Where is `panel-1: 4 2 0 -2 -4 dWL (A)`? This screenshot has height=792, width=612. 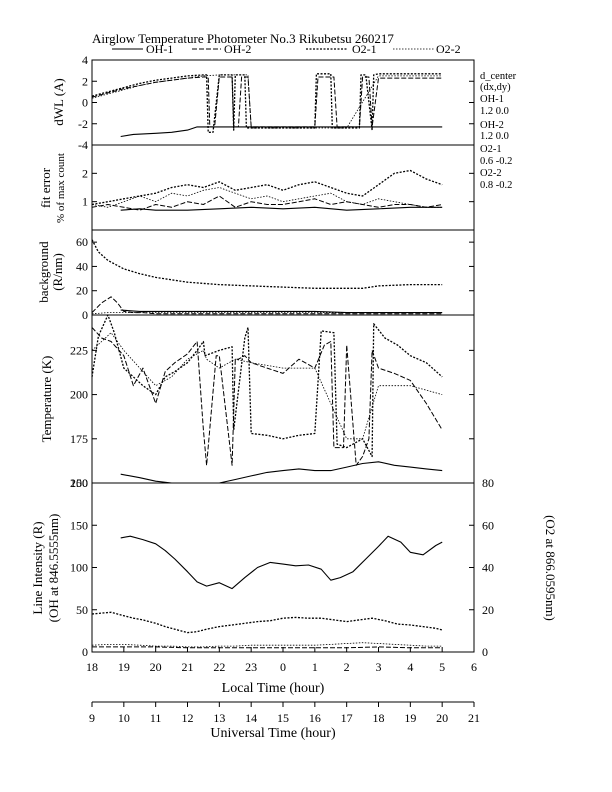 panel-1: 4 2 0 -2 -4 dWL (A) is located at coordinates (263, 102).